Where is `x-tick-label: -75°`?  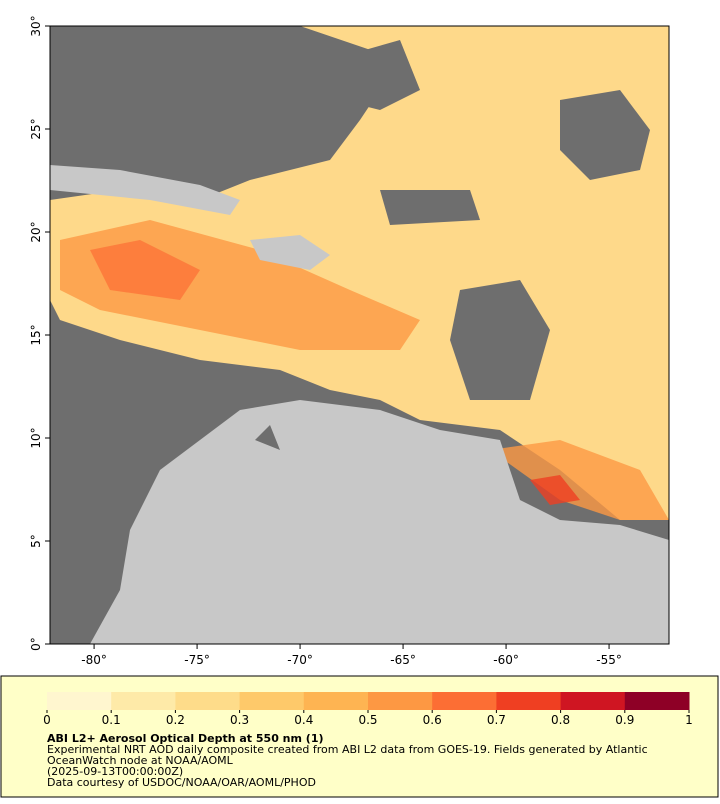
x-tick-label: -75° is located at coordinates (197, 660).